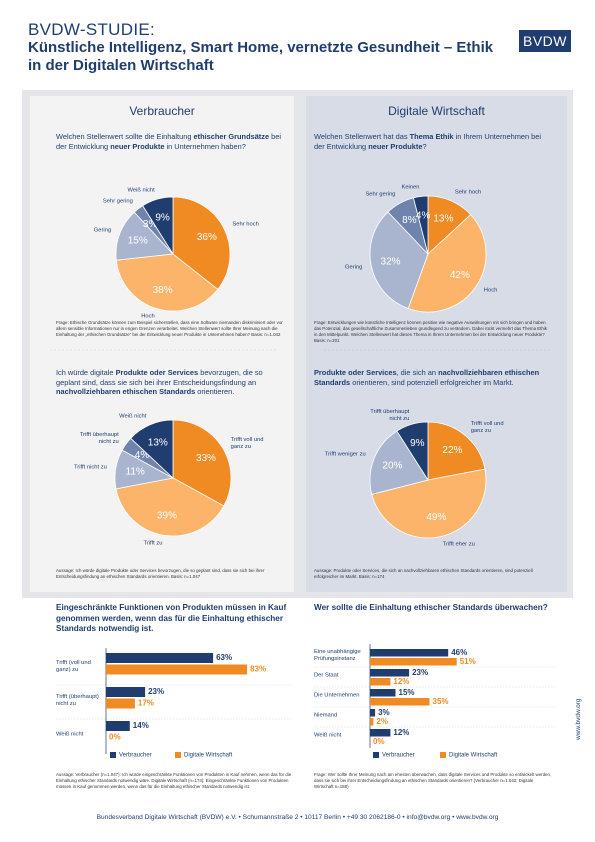 This screenshot has height=842, width=595. I want to click on category-label: Trifft eher zu, so click(458, 544).